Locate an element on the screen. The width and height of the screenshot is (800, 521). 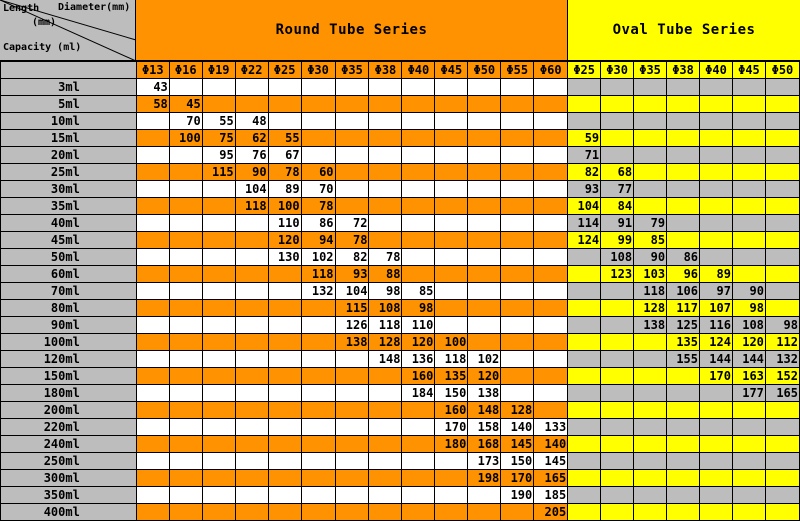
table-row: 220ml 170 158 140 133 is located at coordinates (400, 427).